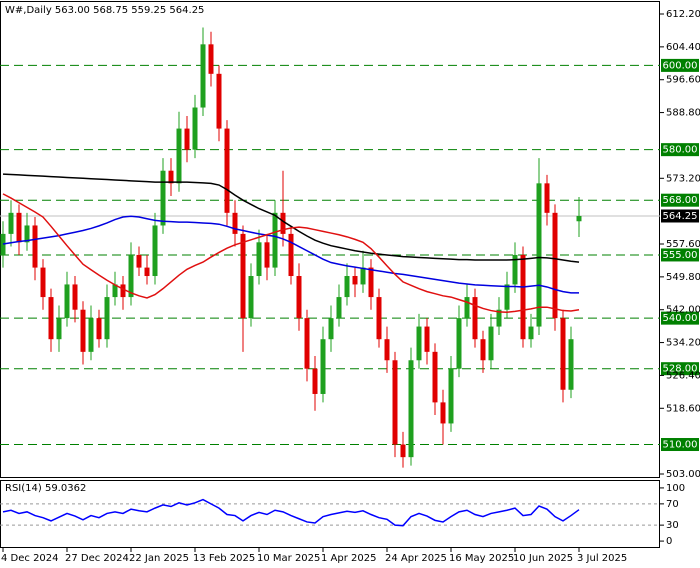  Describe the element at coordinates (224, 558) in the screenshot. I see `x-tick-label: 13 Feb 2025` at that location.